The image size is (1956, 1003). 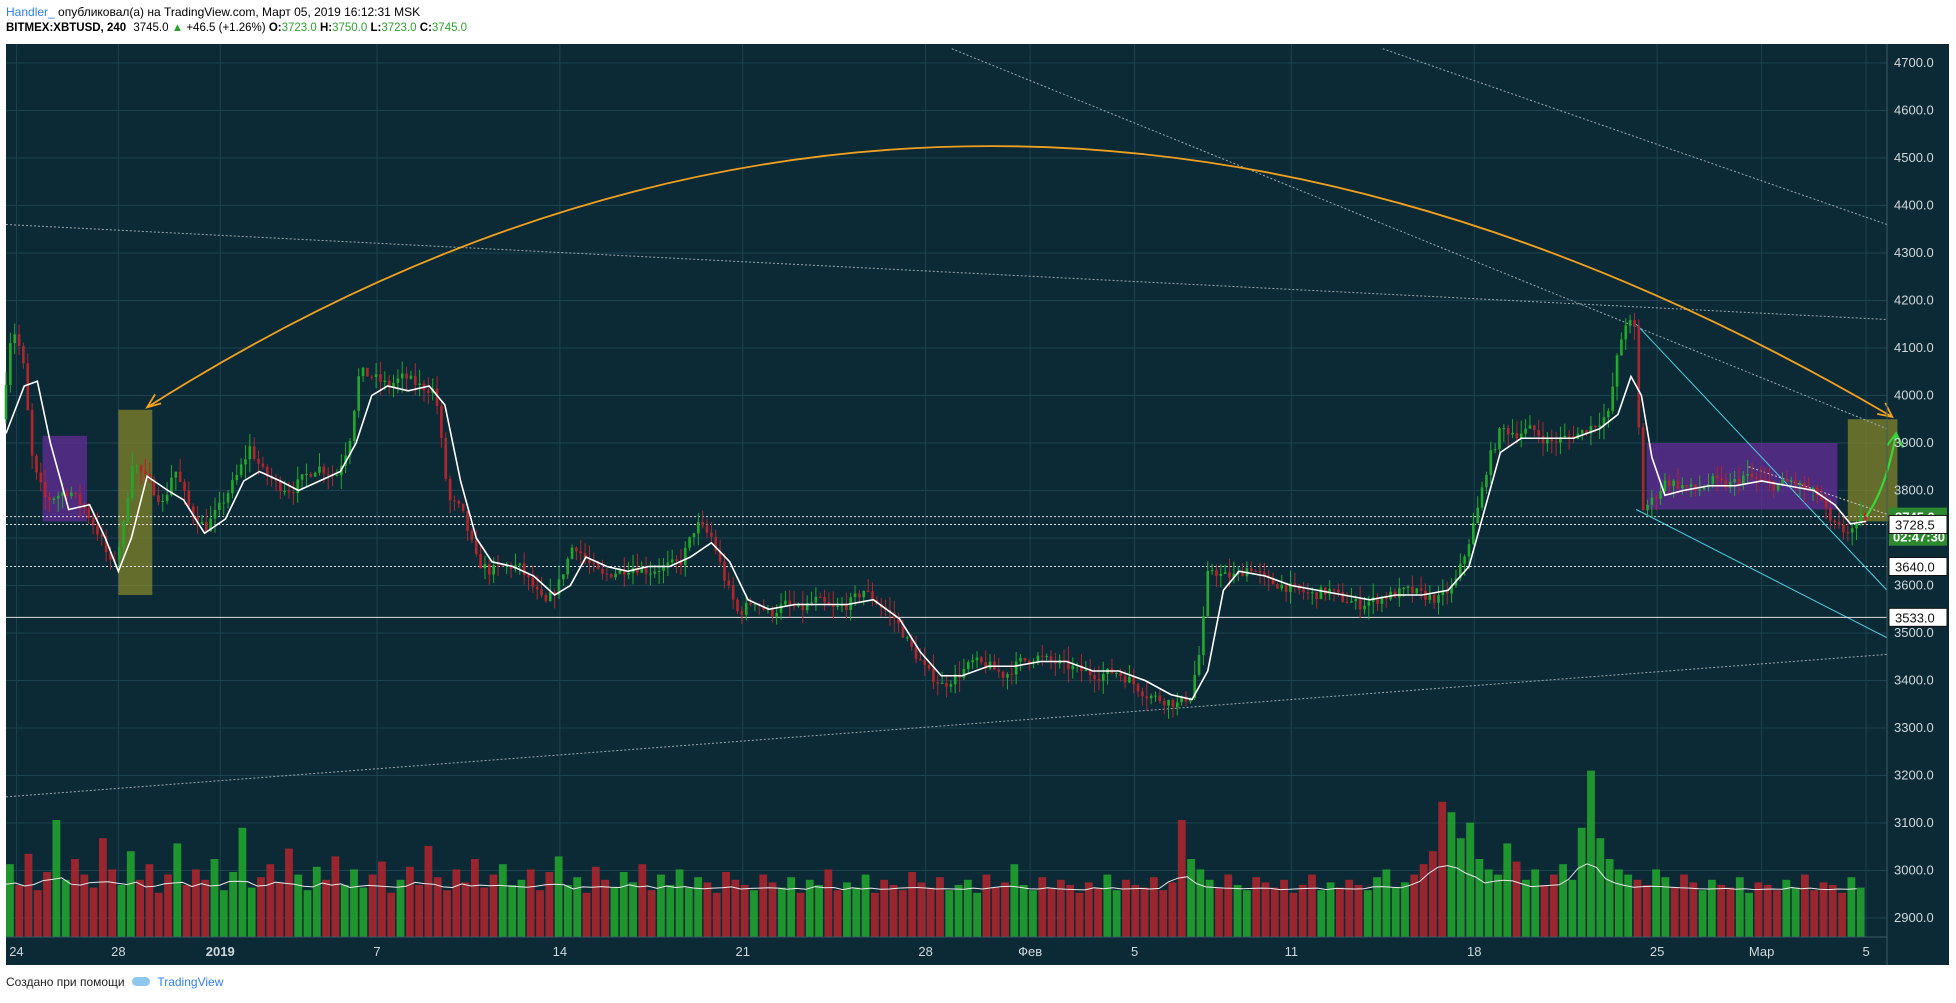 What do you see at coordinates (65, 982) in the screenshot?
I see `created-with-text: Создано при помощи` at bounding box center [65, 982].